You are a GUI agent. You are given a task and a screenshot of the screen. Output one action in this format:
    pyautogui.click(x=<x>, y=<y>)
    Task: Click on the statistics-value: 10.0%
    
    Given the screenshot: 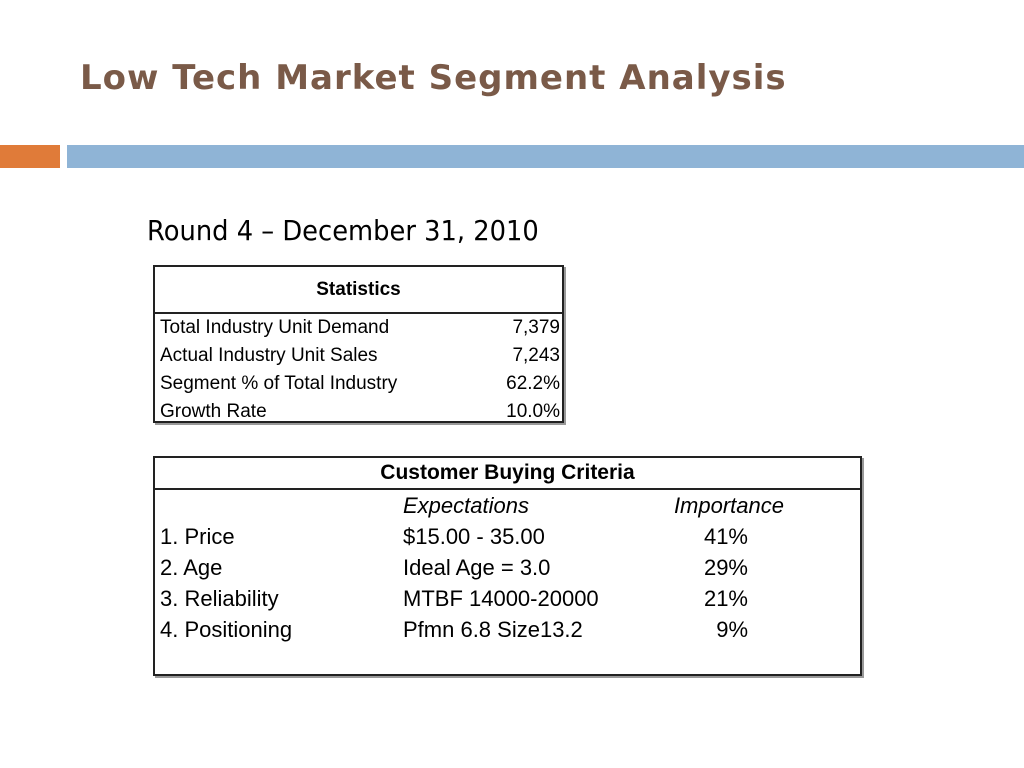 What is the action you would take?
    pyautogui.click(x=533, y=411)
    